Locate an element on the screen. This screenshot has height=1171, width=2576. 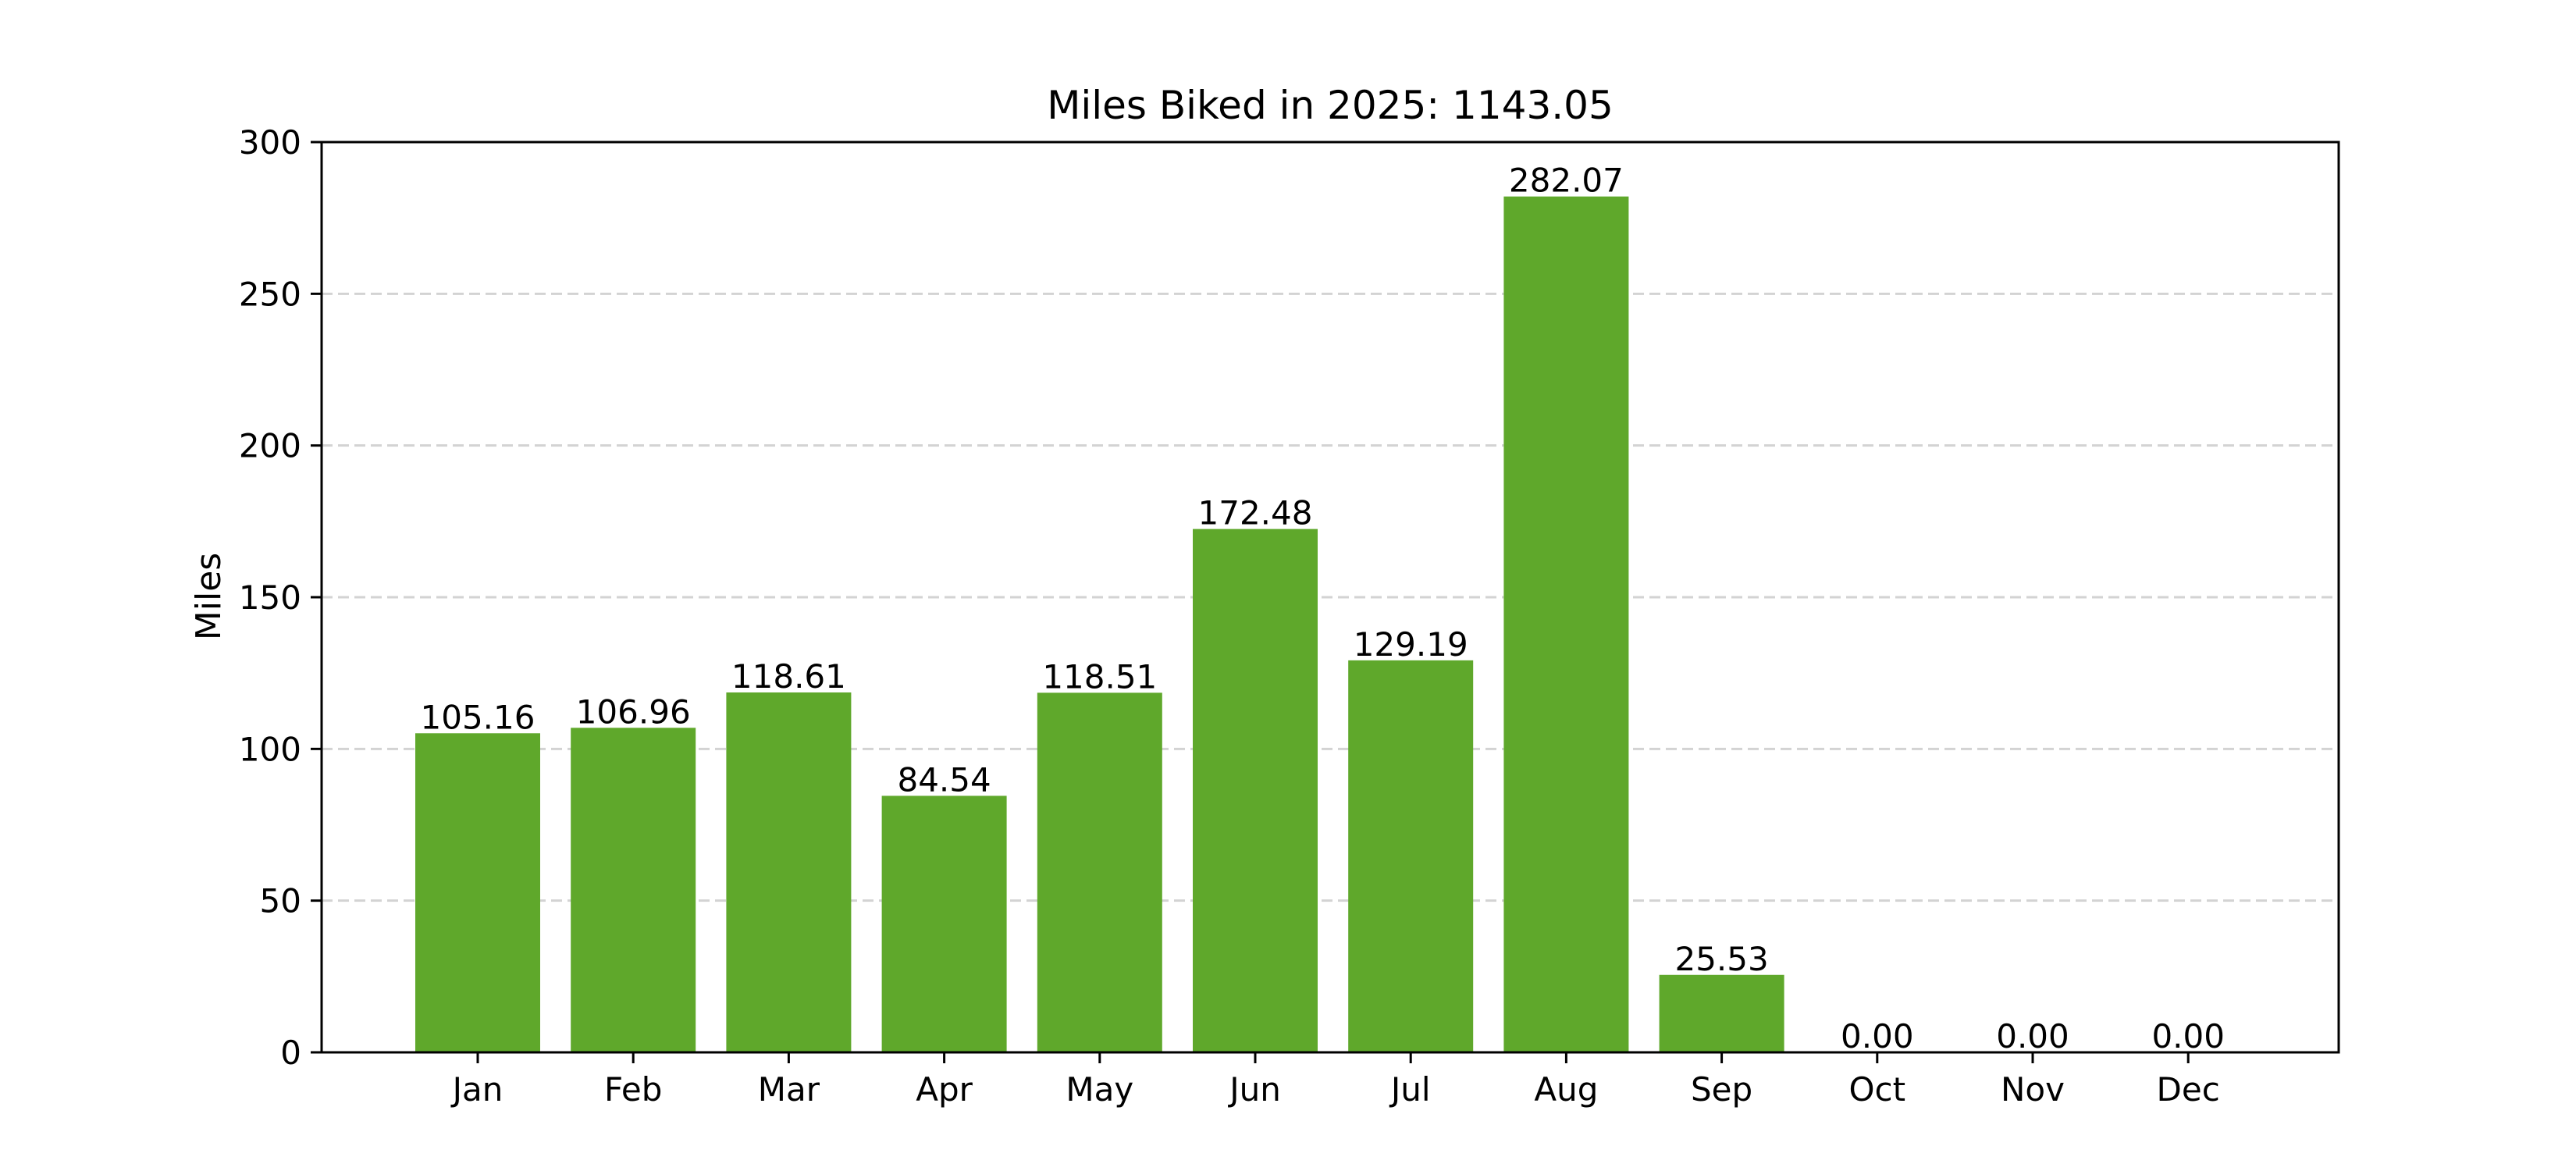
x-tick-label: Jul is located at coordinates (1410, 1089).